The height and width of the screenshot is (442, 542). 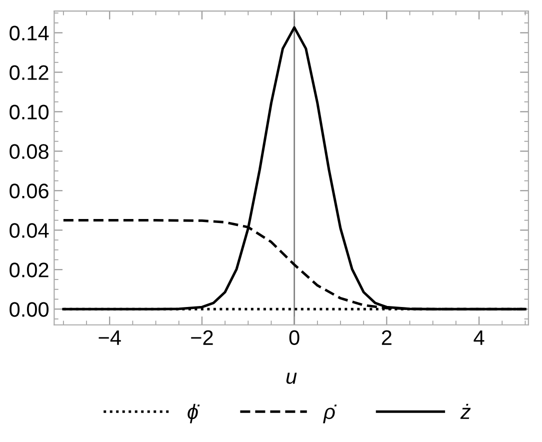 I want to click on y-tick-label: 0.10, so click(x=29, y=112).